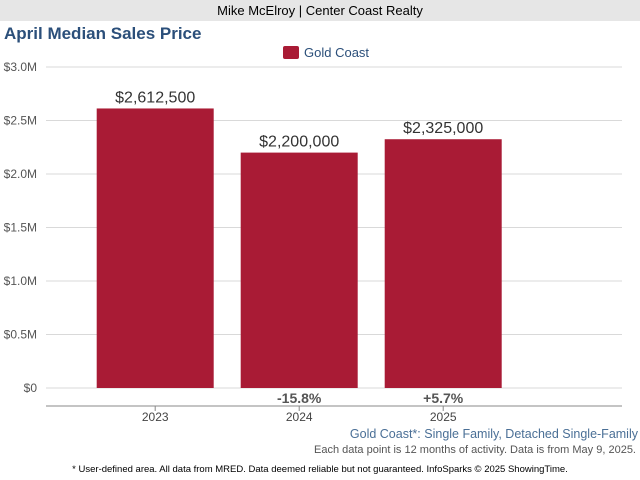 Image resolution: width=640 pixels, height=480 pixels. Describe the element at coordinates (299, 142) in the screenshot. I see `bar-value-label: $2,200,000` at that location.